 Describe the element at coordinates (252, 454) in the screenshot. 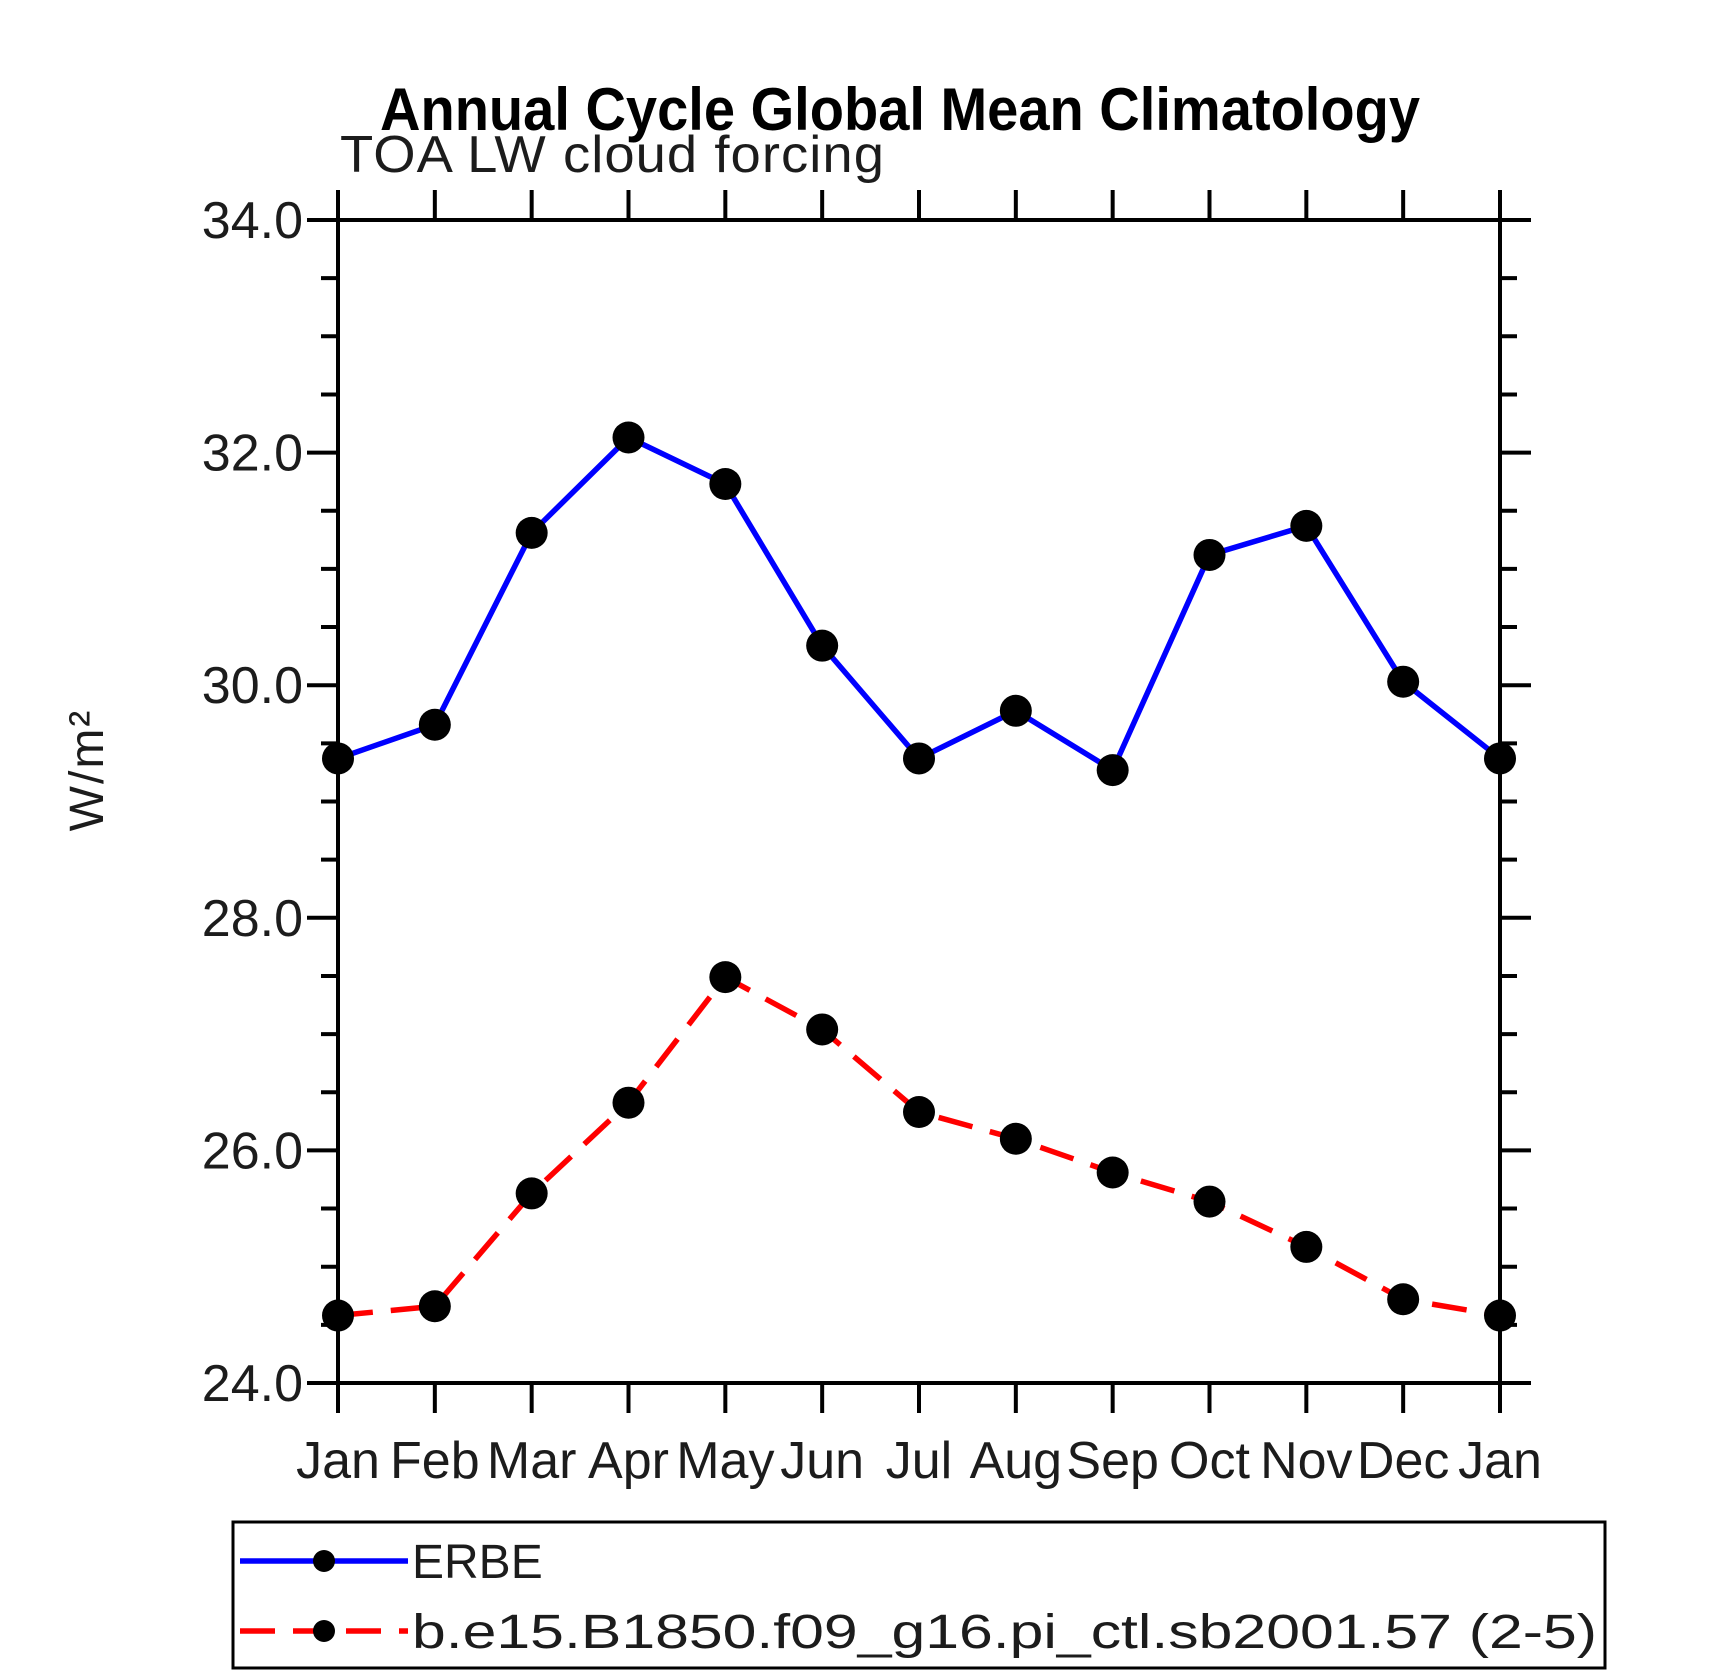

I see `y-tick-label: 32.0` at that location.